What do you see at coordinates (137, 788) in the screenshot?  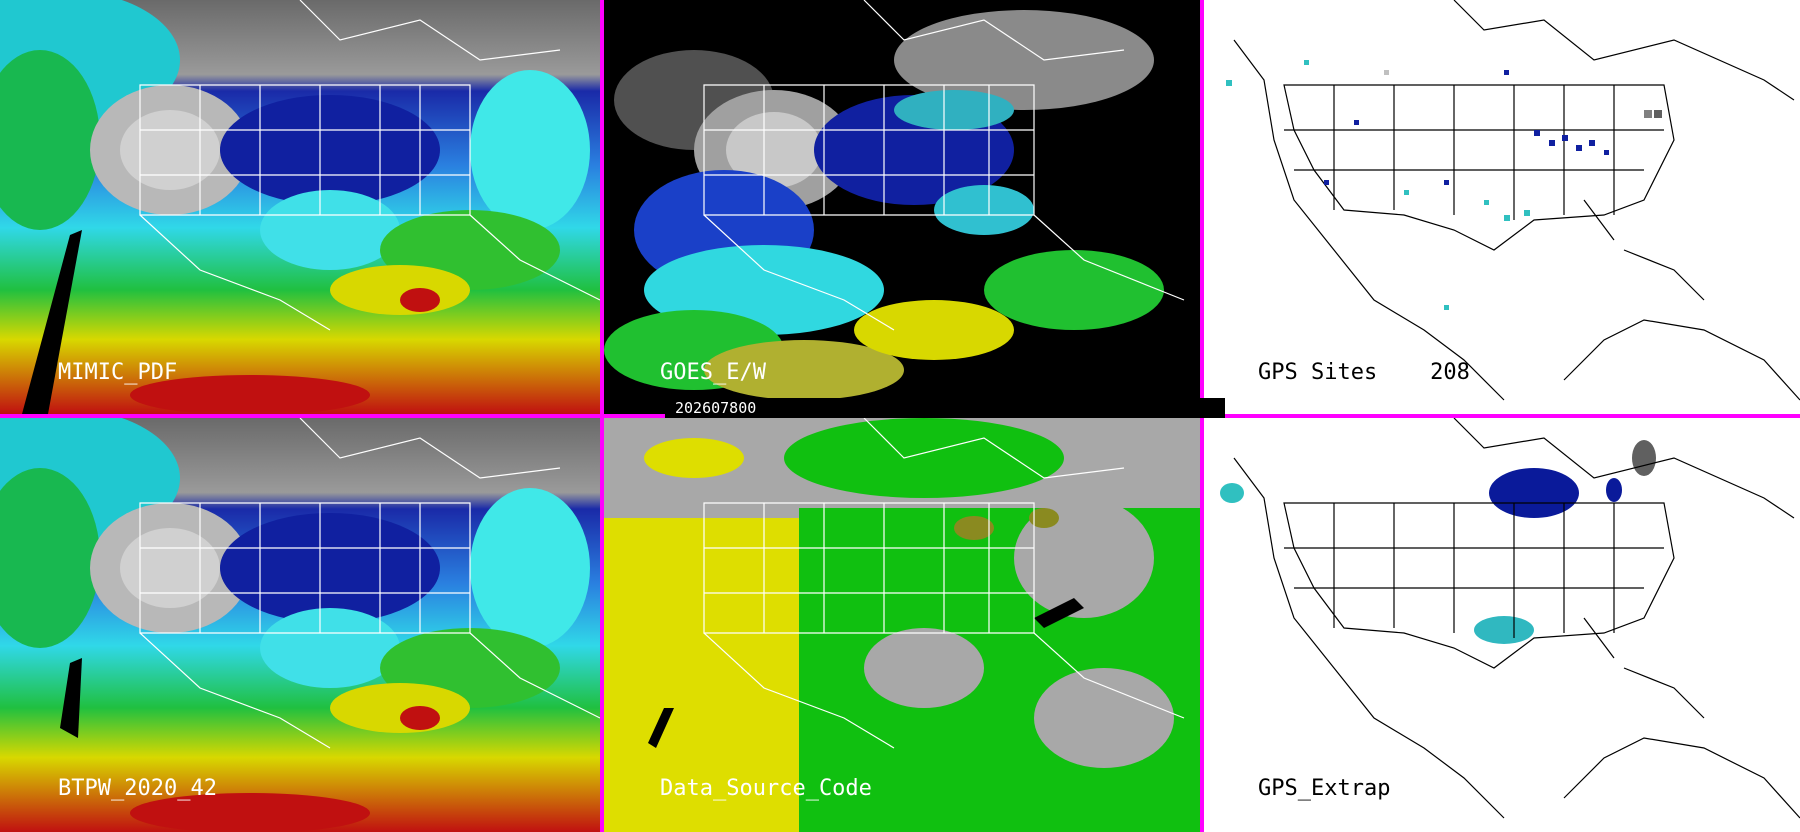 I see `panel-label: BTPW_2020_42` at bounding box center [137, 788].